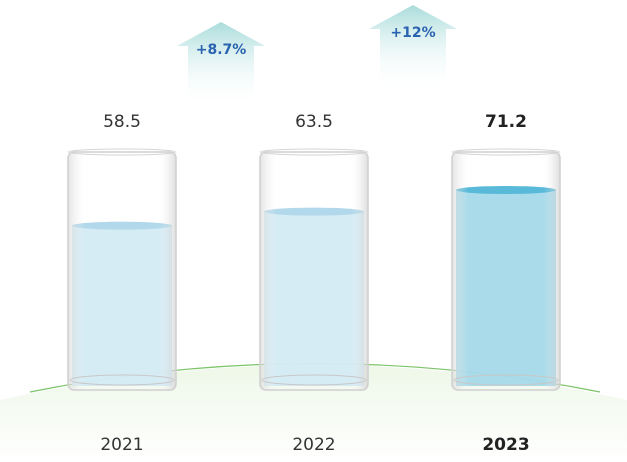 The height and width of the screenshot is (462, 627). What do you see at coordinates (314, 122) in the screenshot?
I see `value-label: 63.5` at bounding box center [314, 122].